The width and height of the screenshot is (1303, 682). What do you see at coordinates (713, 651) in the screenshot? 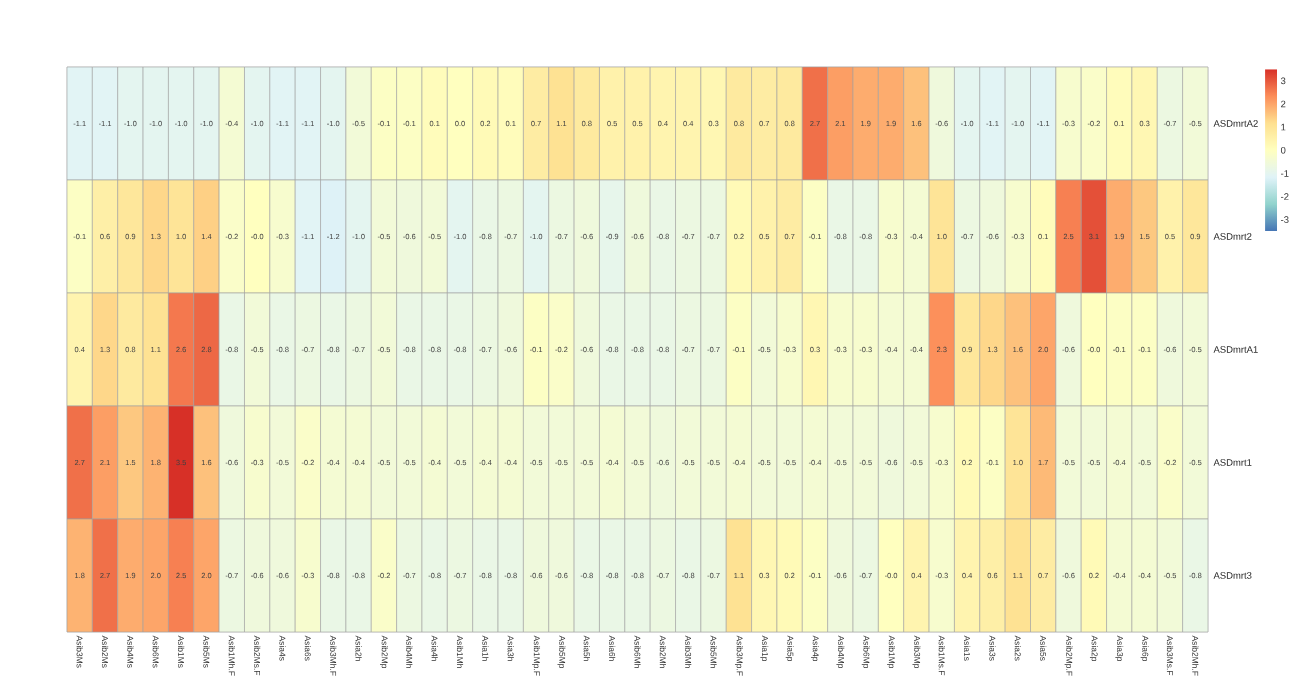
I see `x-tick-label: Asib5Mh` at bounding box center [713, 651].